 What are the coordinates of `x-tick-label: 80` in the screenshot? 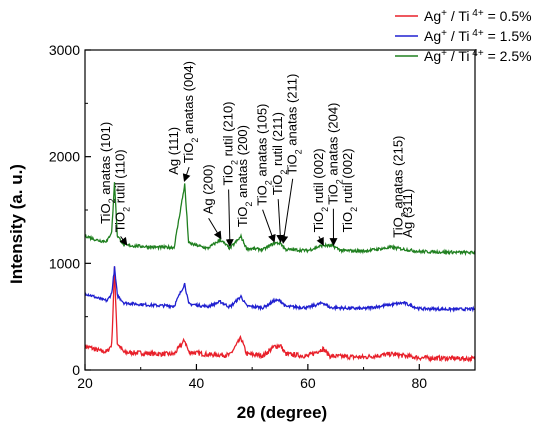 It's located at (419, 383).